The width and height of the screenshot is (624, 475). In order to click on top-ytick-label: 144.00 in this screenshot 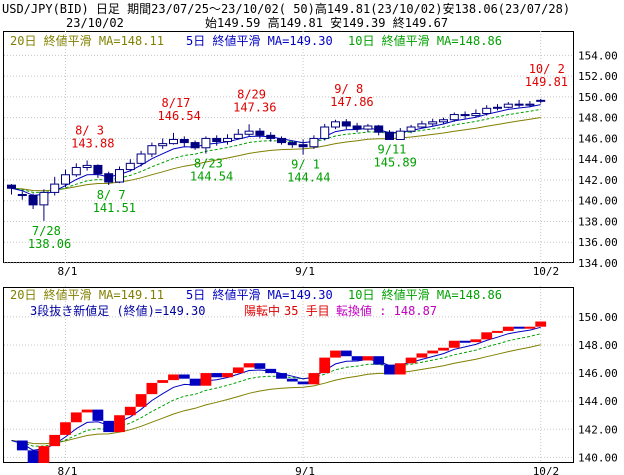, I will do `click(598, 159)`.